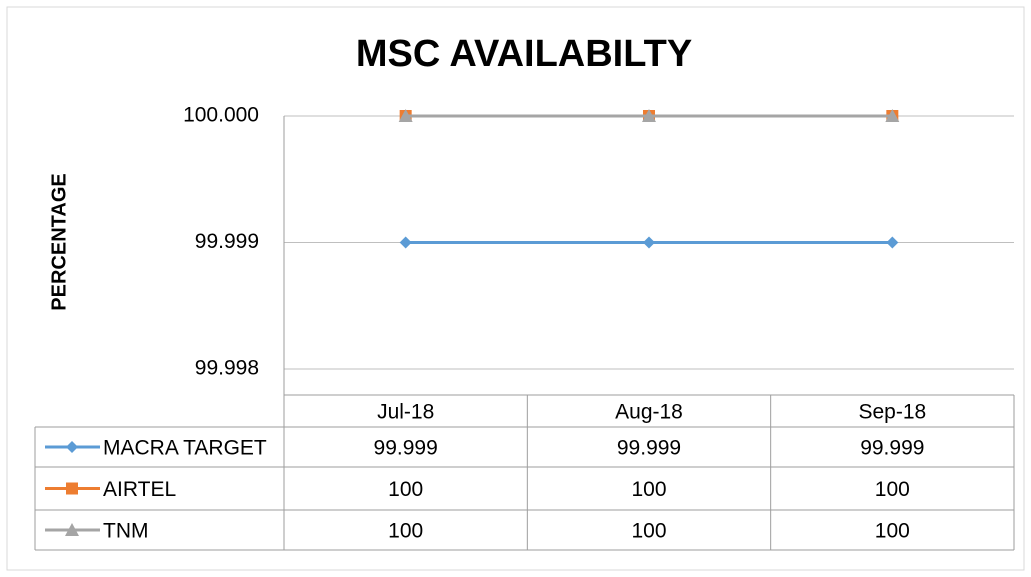  I want to click on y-axis-label: PERCENTAGE, so click(59, 241).